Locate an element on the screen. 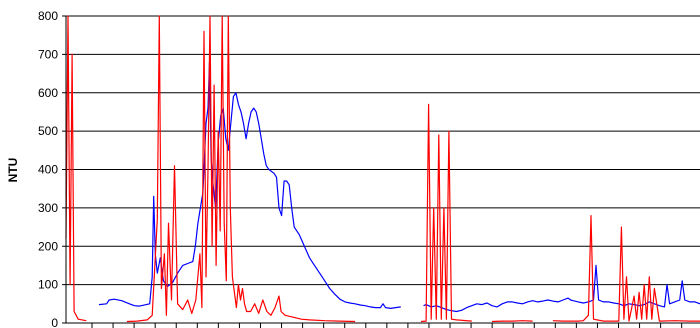 The image size is (700, 328). y-tick-label-200: 200 is located at coordinates (48, 246).